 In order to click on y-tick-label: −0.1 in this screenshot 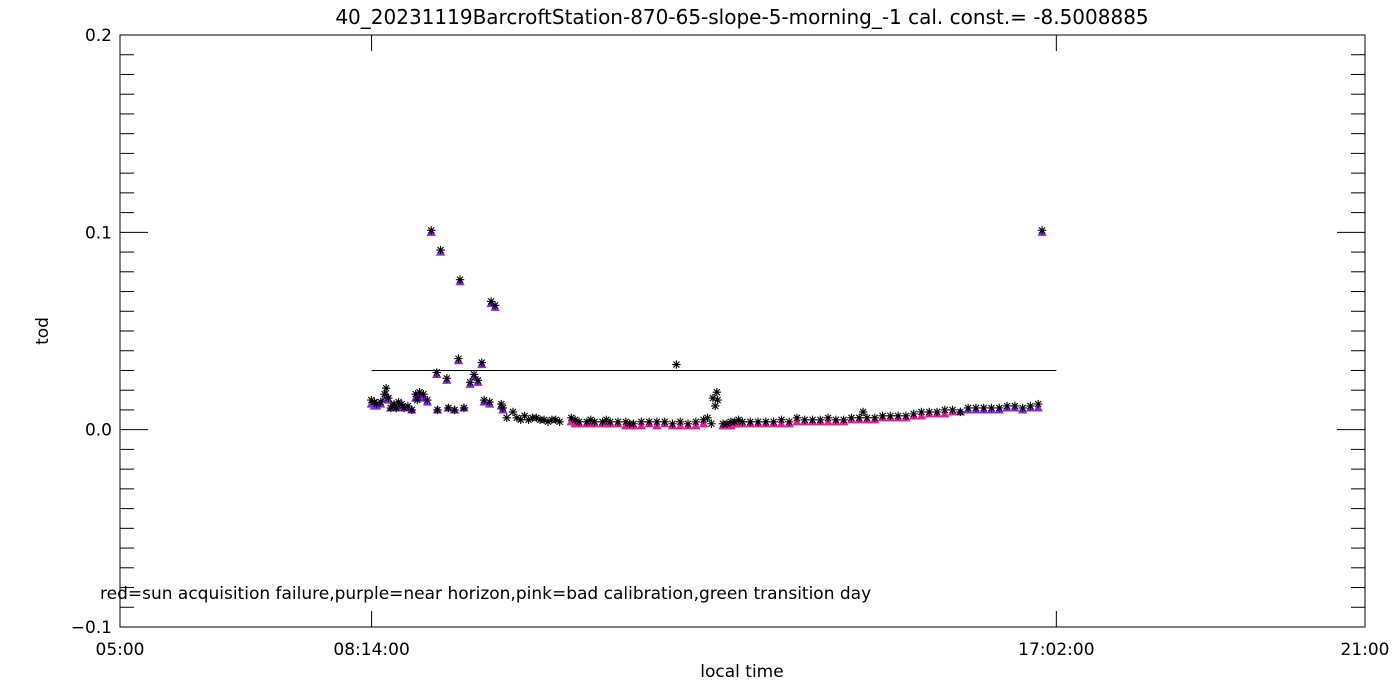, I will do `click(91, 628)`.